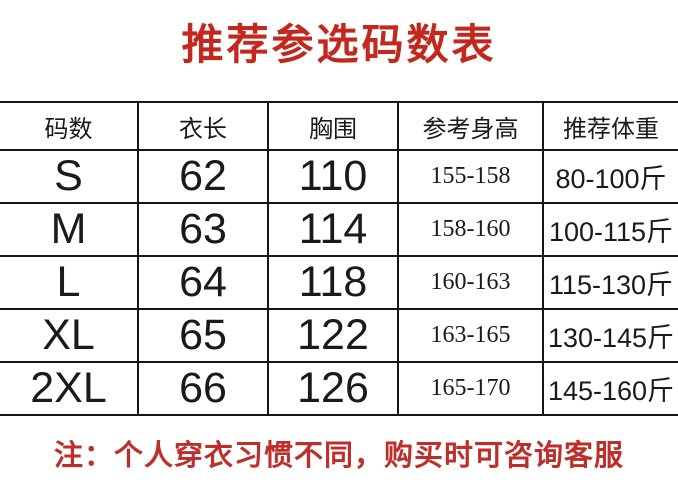 The image size is (678, 502). I want to click on height-cell: 165-170, so click(470, 388).